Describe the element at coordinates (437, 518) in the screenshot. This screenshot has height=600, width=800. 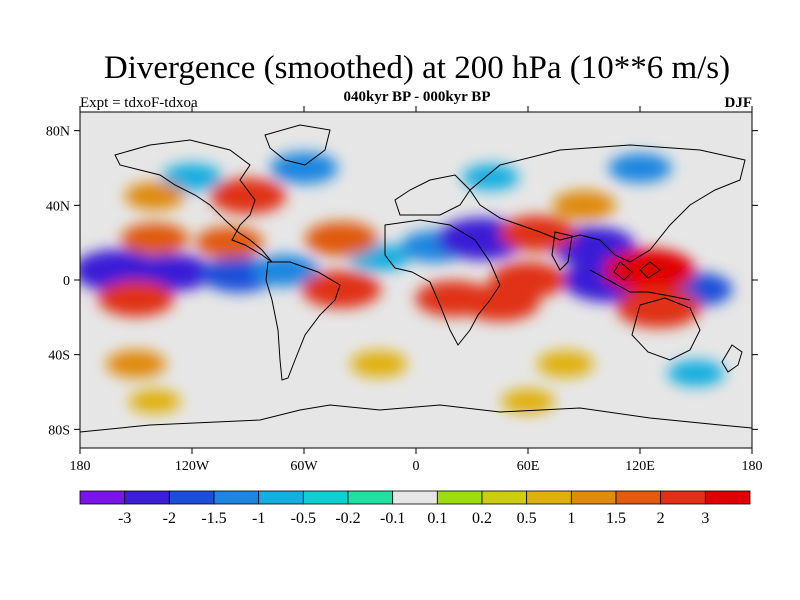
I see `colorbar-label-7: 0.1` at that location.